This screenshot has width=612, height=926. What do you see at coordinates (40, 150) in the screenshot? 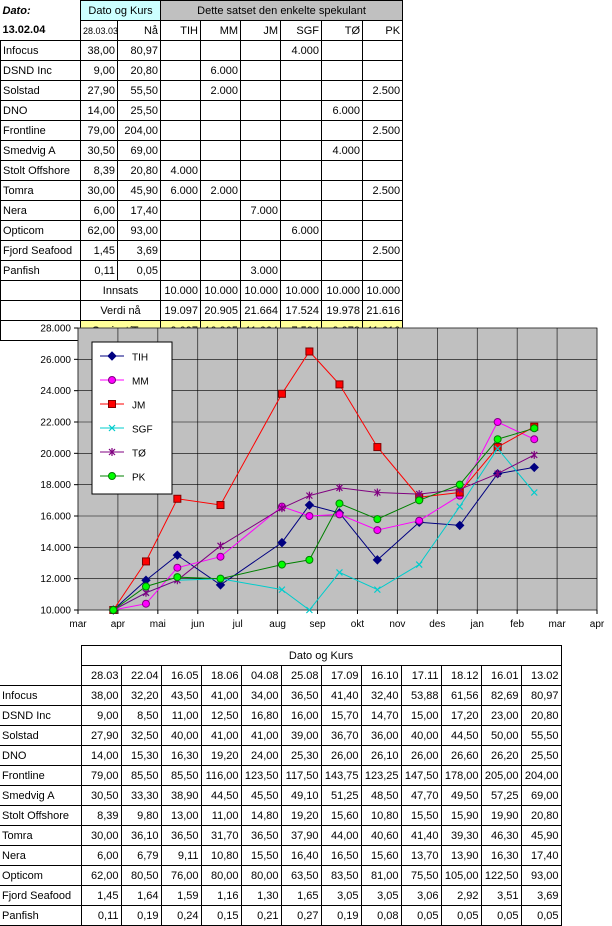
I see `stock-name: Smedvig A` at bounding box center [40, 150].